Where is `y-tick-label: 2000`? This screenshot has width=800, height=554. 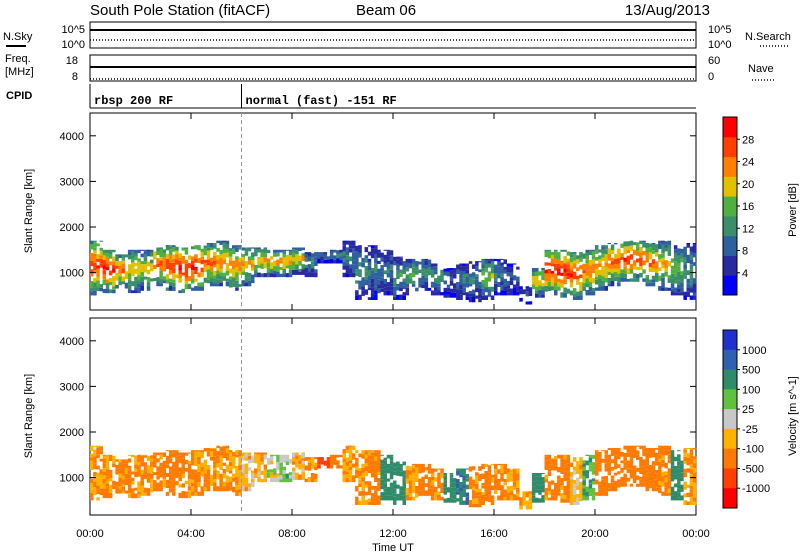 y-tick-label: 2000 is located at coordinates (72, 433).